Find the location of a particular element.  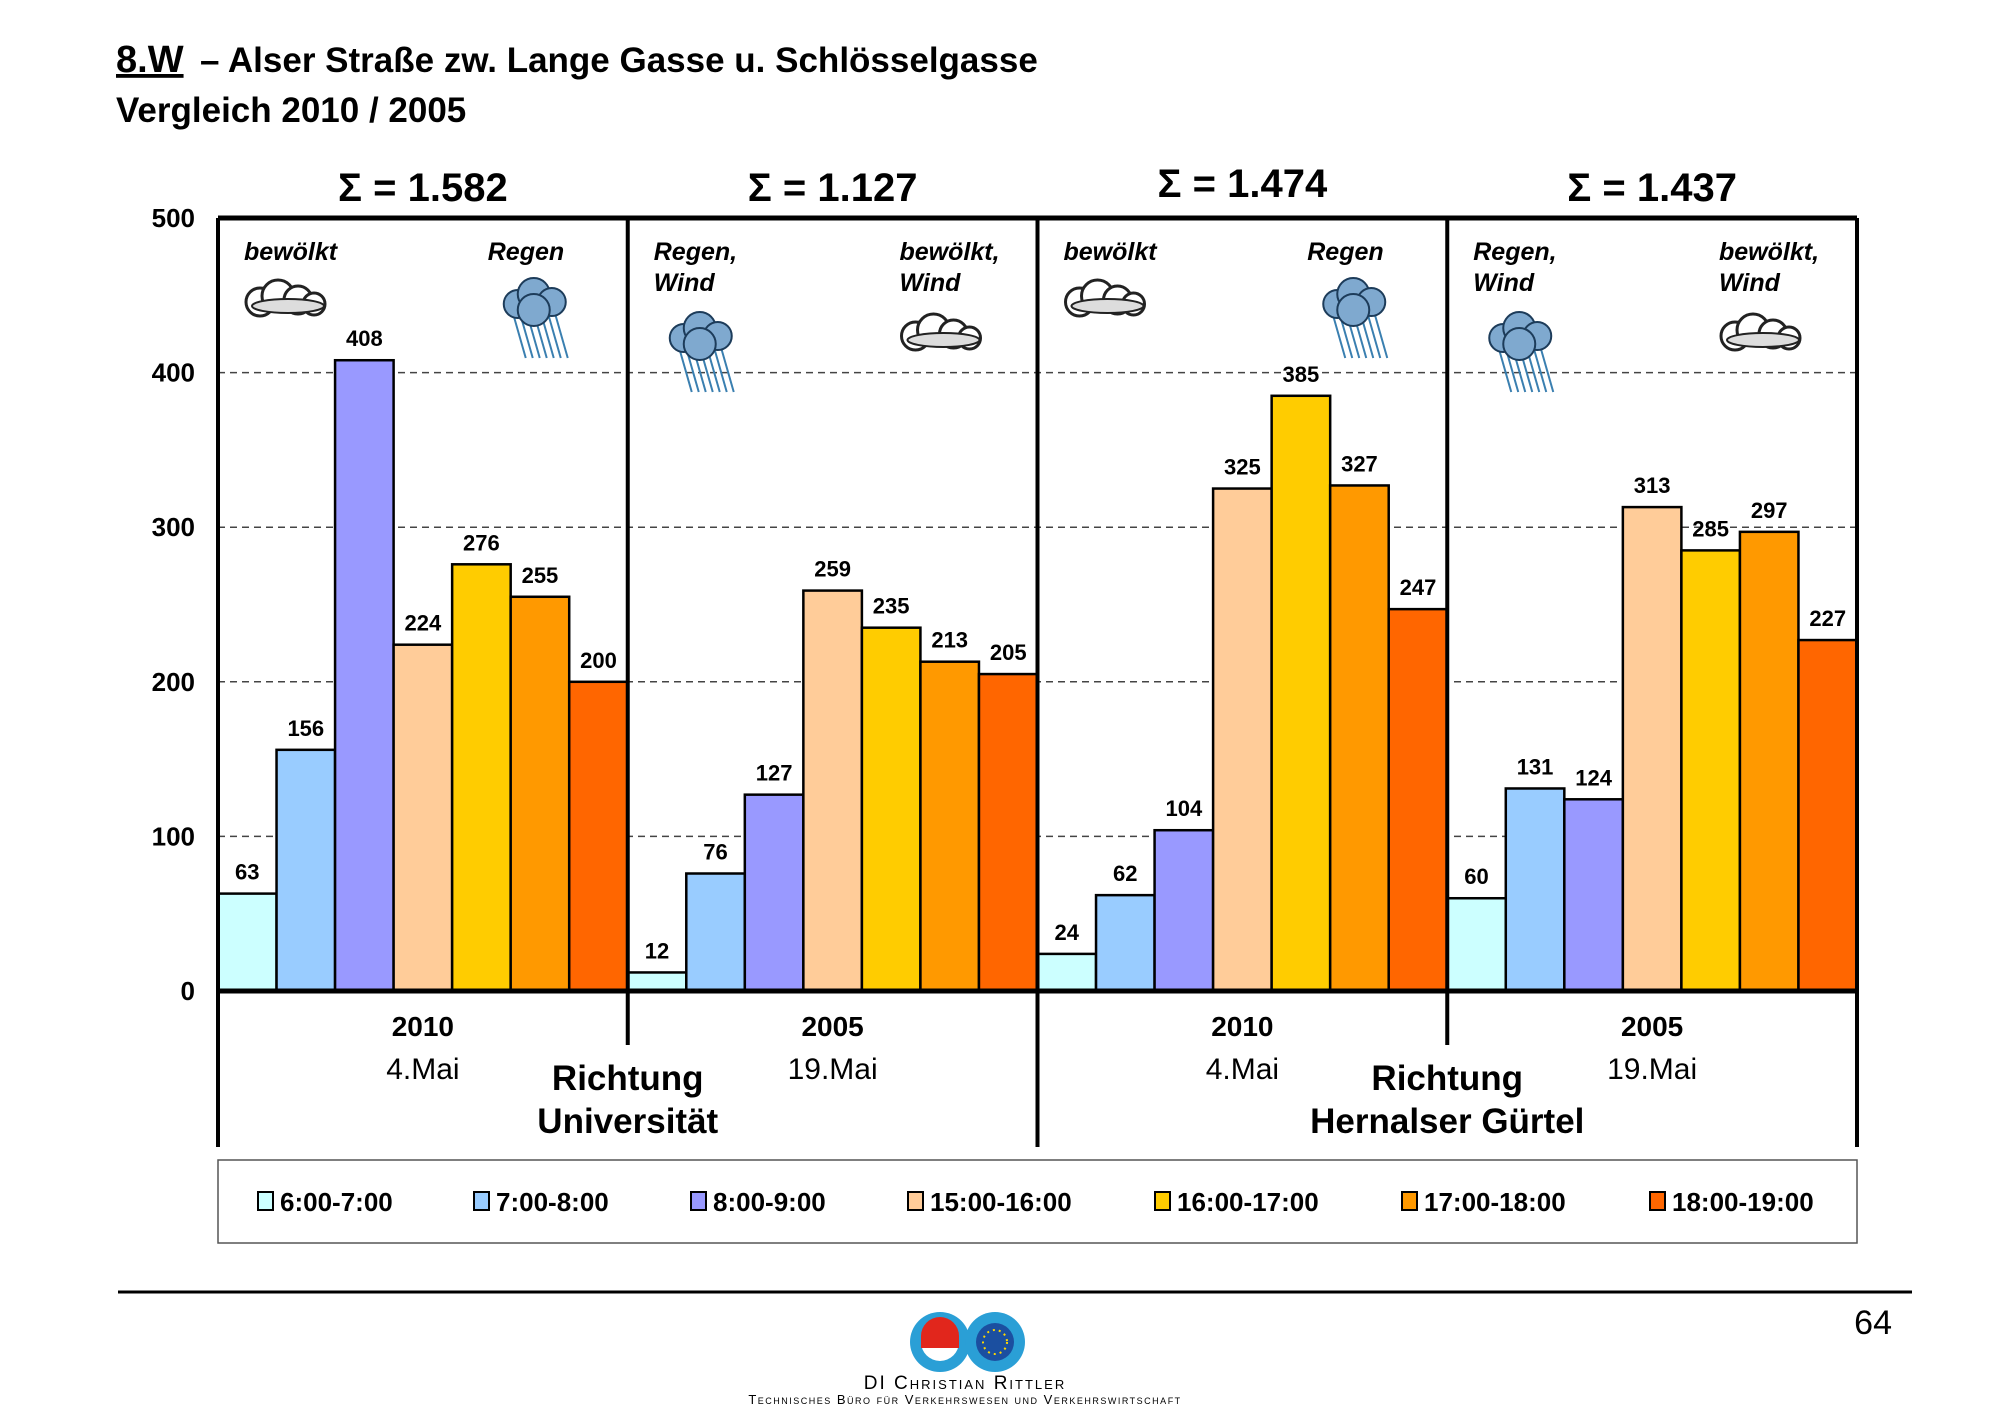

data-label: 224 is located at coordinates (423, 623).